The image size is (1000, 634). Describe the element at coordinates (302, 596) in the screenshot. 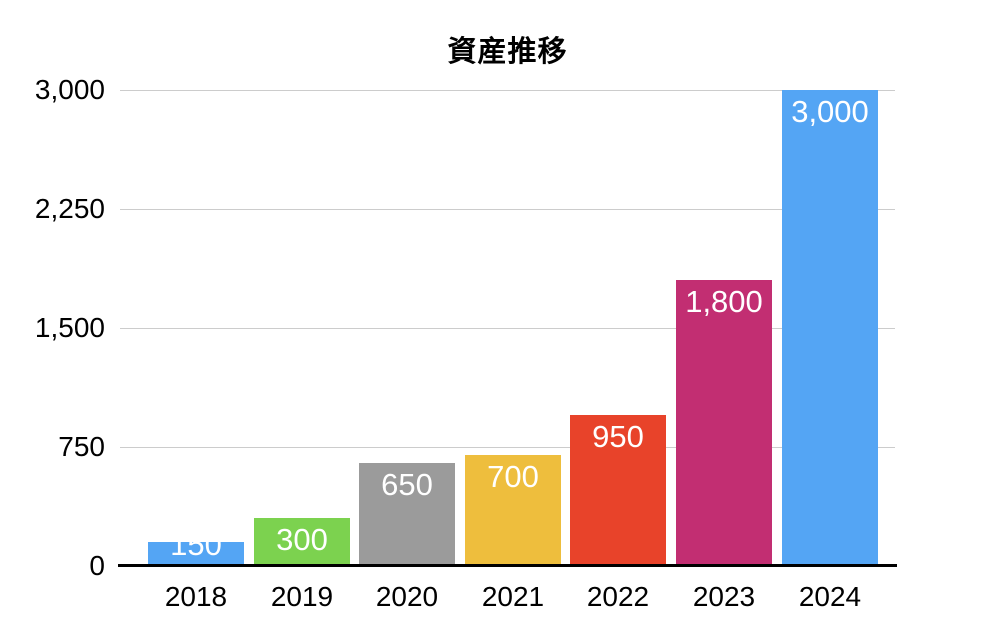

I see `x-axis-tick-label: 2019` at that location.